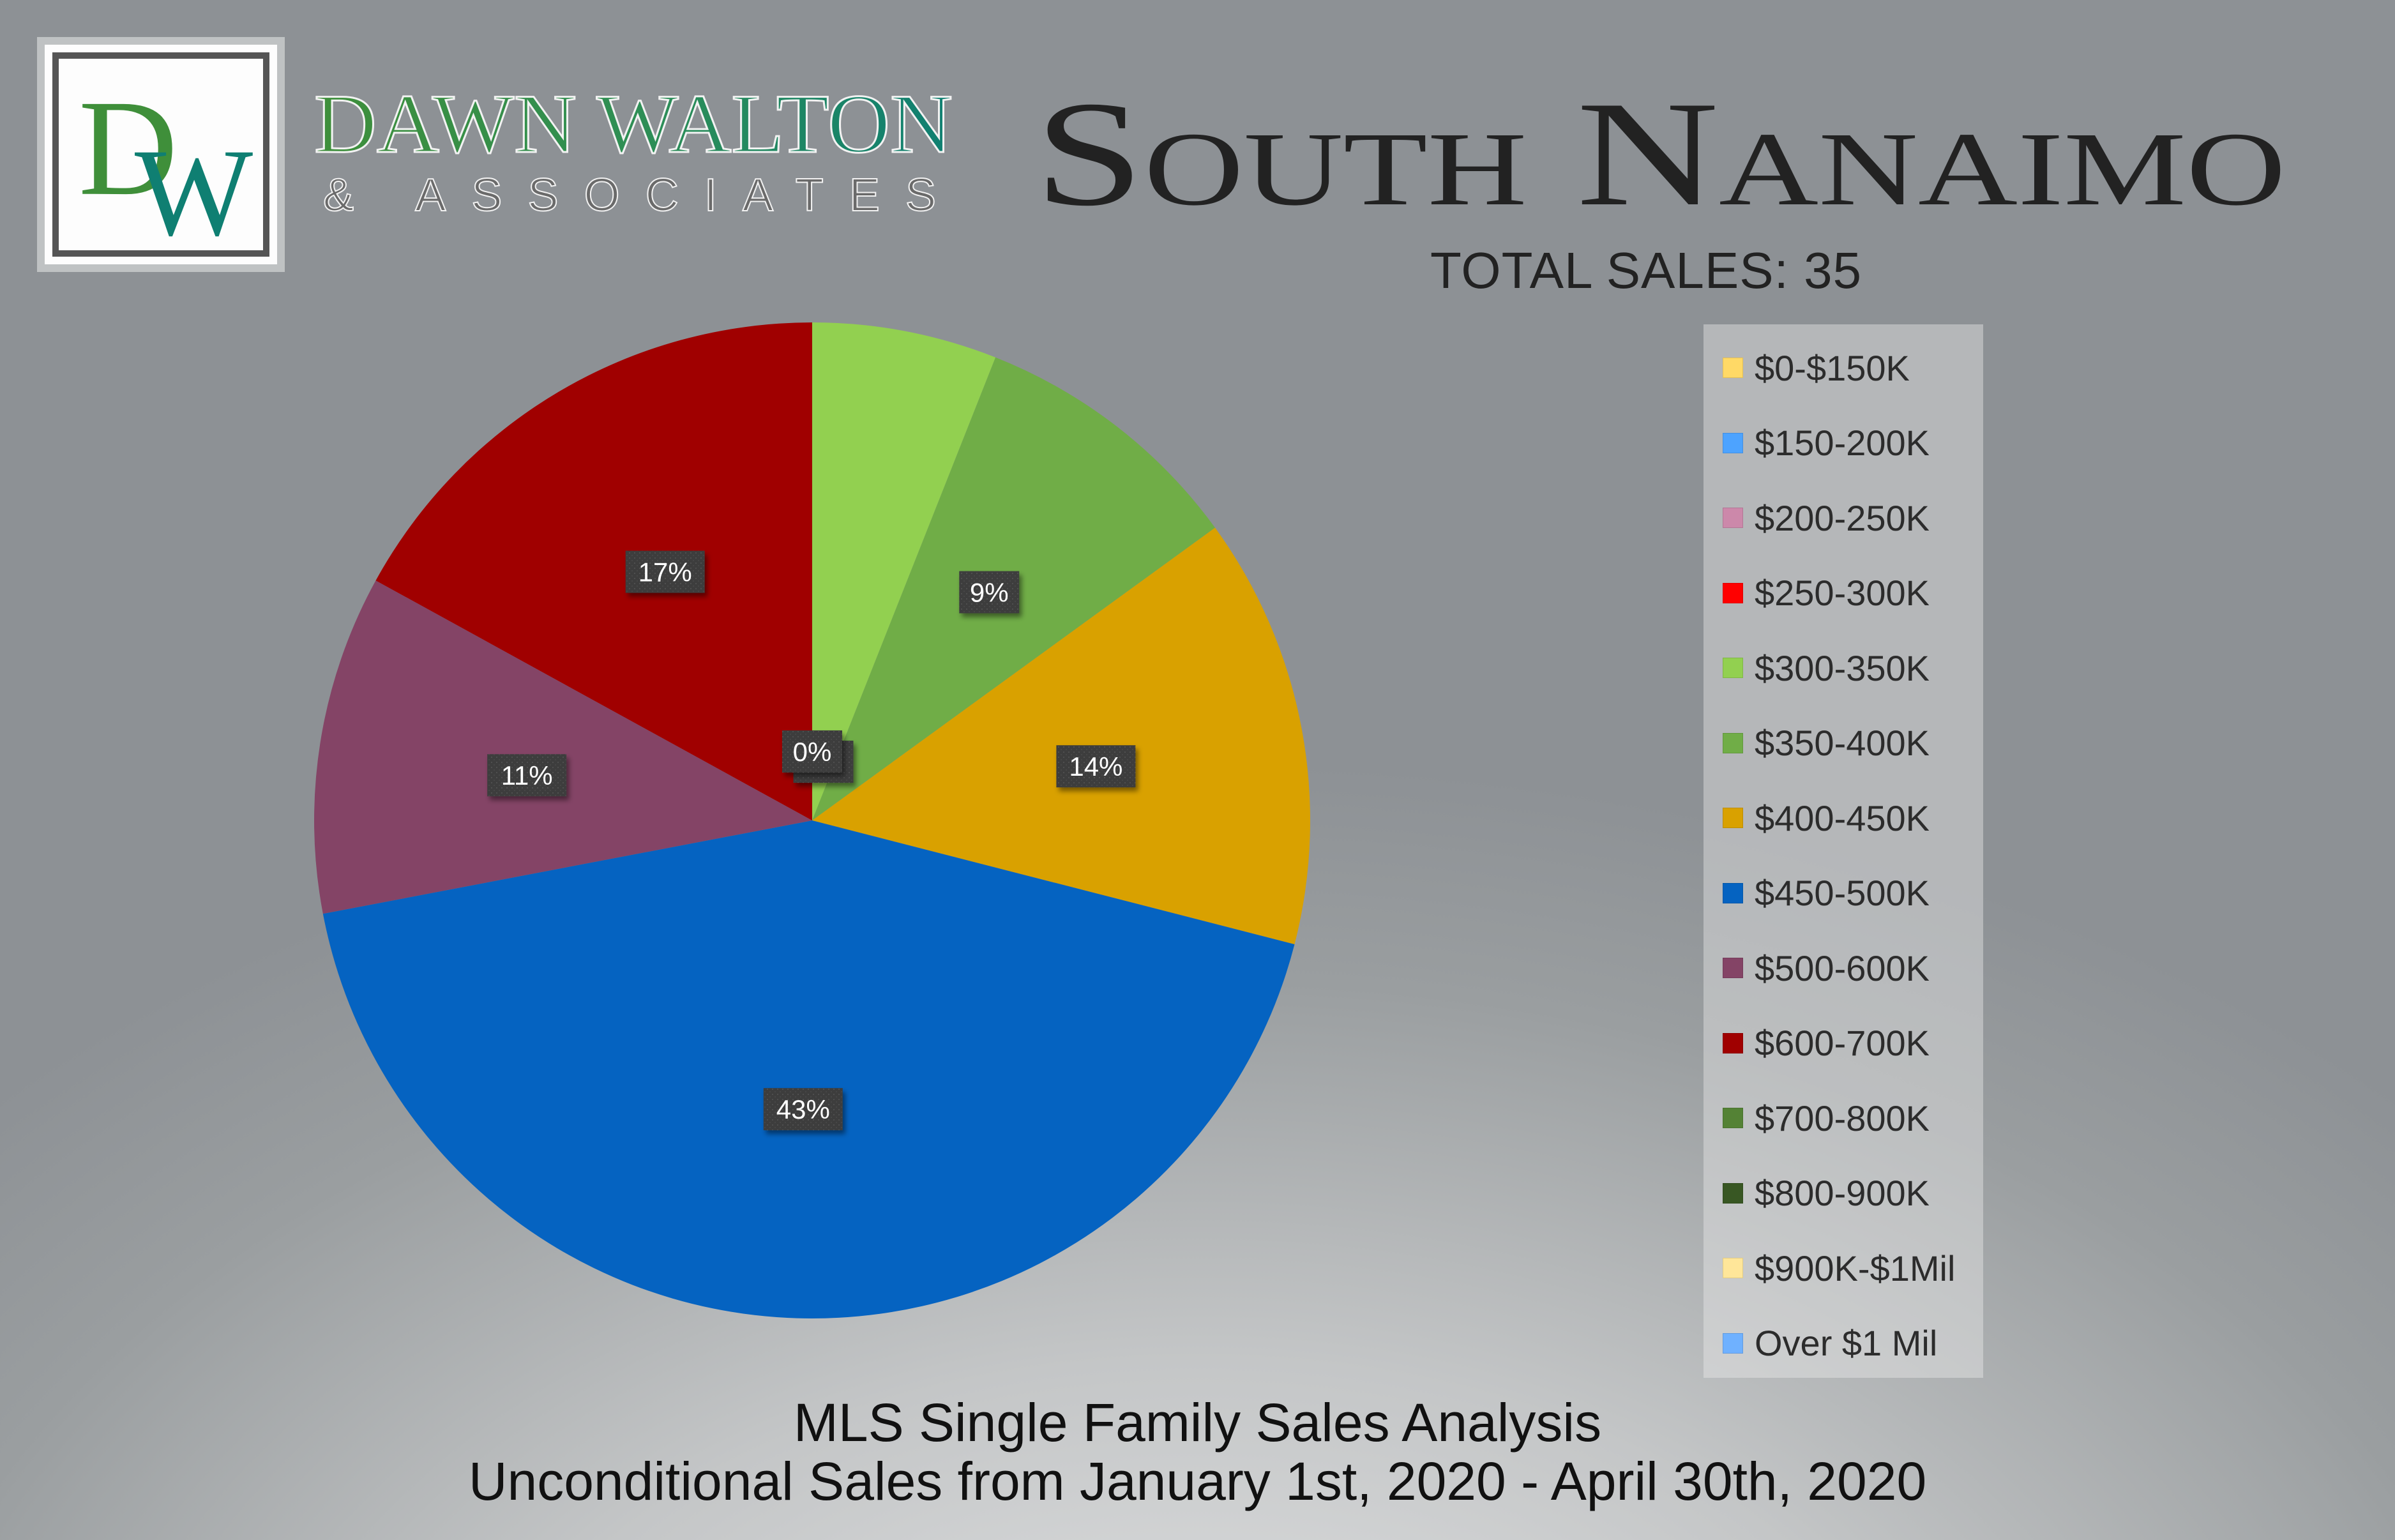 This screenshot has height=1540, width=2395. I want to click on legend-label: $450-500K, so click(1842, 893).